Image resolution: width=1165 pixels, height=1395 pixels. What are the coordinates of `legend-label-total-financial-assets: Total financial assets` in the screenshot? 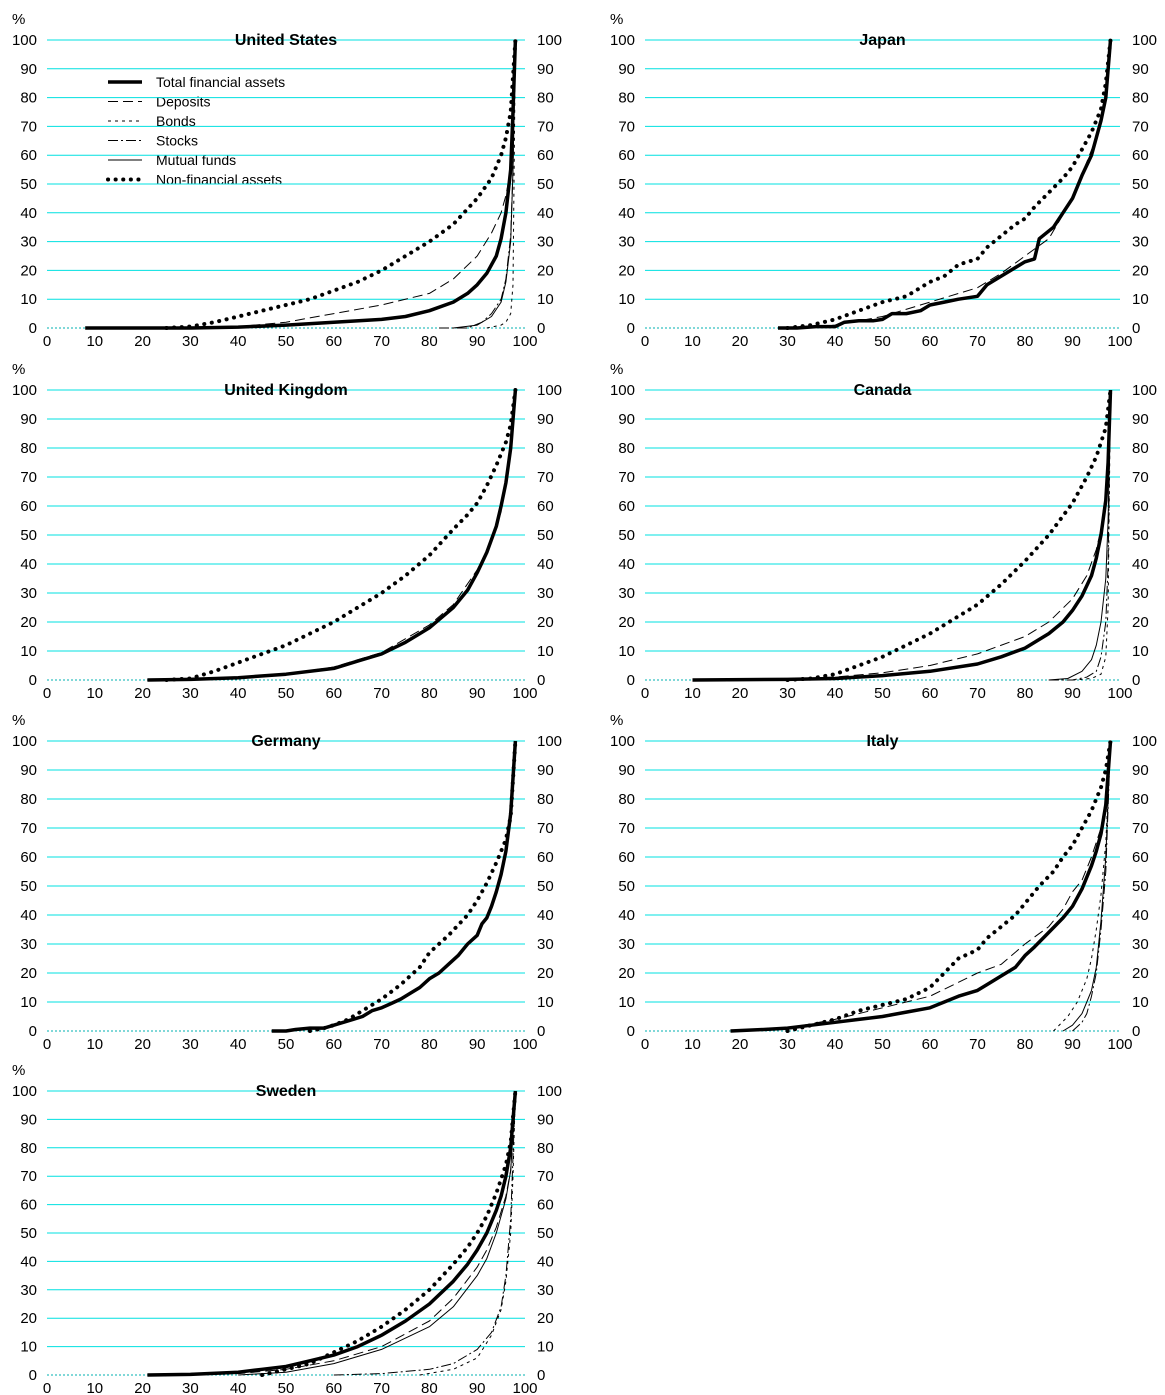 It's located at (220, 82).